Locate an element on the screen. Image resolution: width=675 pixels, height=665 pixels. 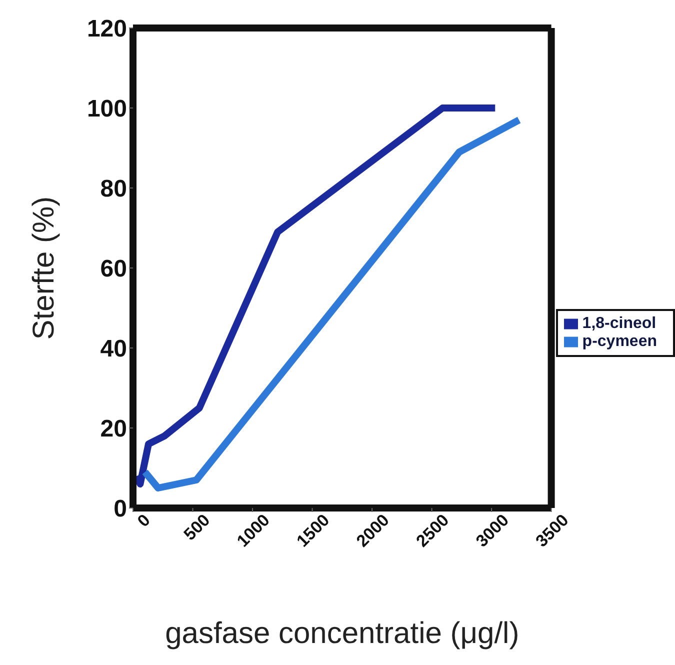
y-tick-label: 120 is located at coordinates (106, 29).